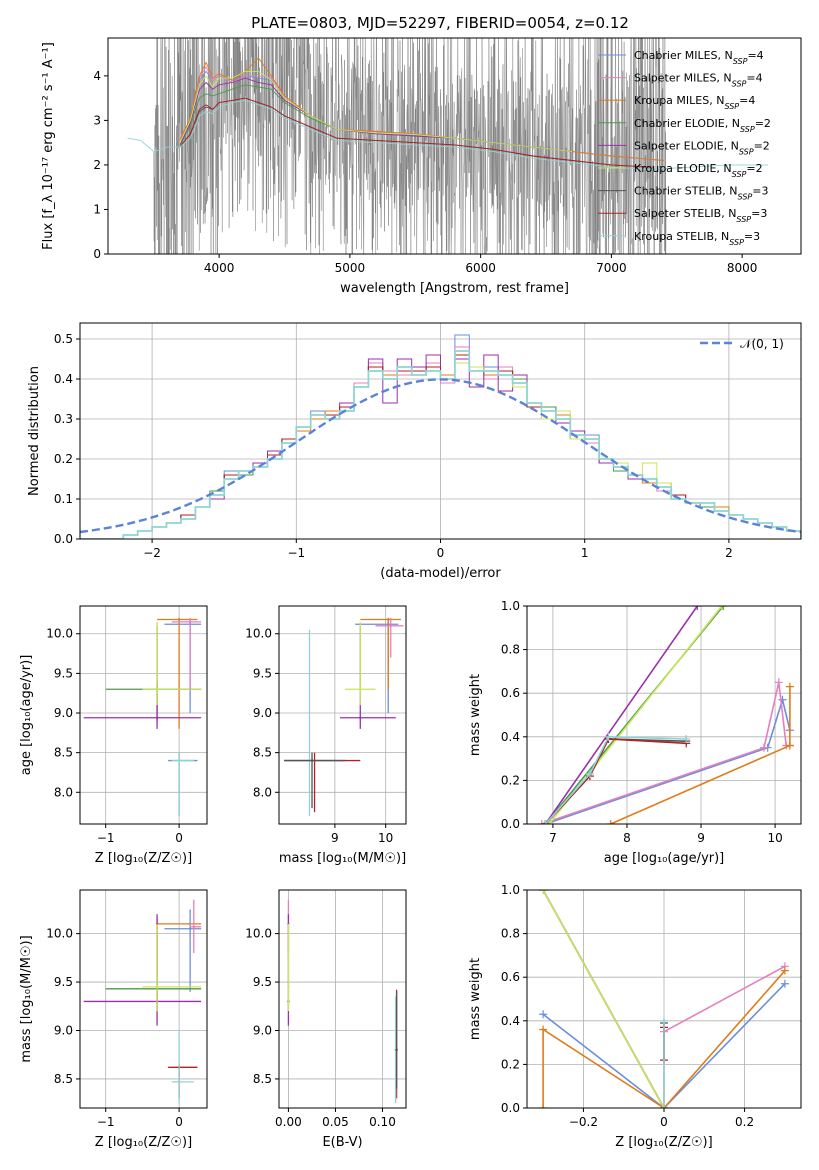 The width and height of the screenshot is (819, 1170). Describe the element at coordinates (700, 215) in the screenshot. I see `legend-label: Salpeter STELIB, NSSP=3` at that location.